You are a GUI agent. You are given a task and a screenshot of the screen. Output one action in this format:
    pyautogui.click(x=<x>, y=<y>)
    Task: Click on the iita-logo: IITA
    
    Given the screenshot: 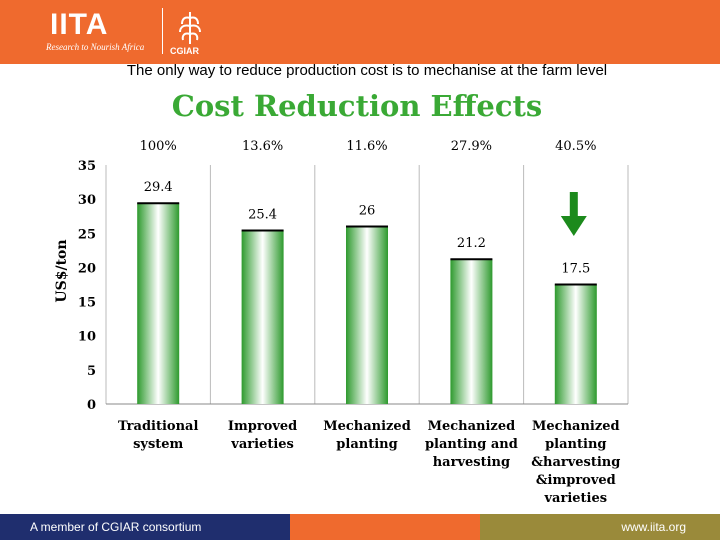 What is the action you would take?
    pyautogui.click(x=79, y=24)
    